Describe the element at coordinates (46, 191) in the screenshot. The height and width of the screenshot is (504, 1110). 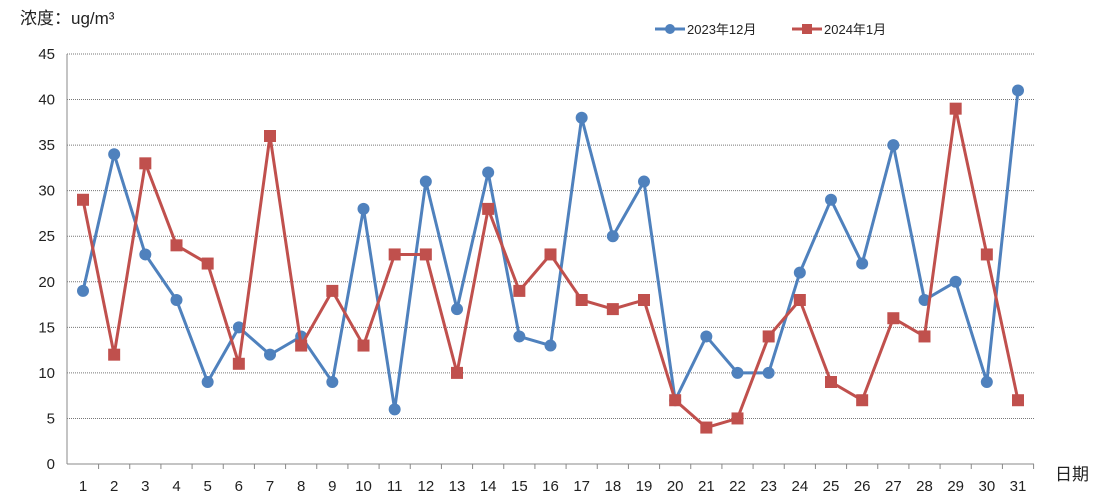
I see `y-tick-label: 30` at that location.